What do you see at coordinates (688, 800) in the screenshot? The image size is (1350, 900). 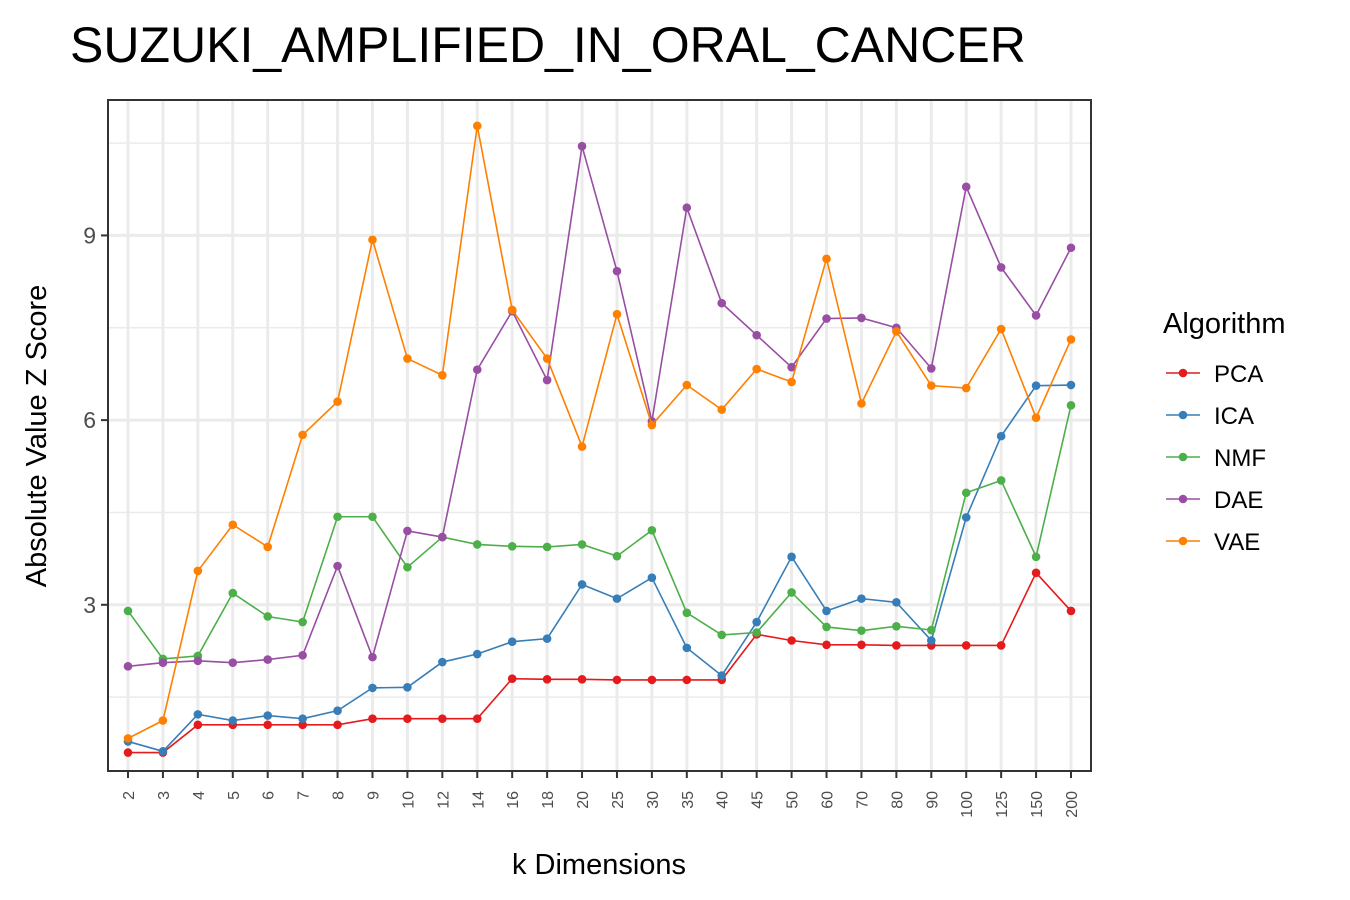 I see `x-tick-label: 35` at bounding box center [688, 800].